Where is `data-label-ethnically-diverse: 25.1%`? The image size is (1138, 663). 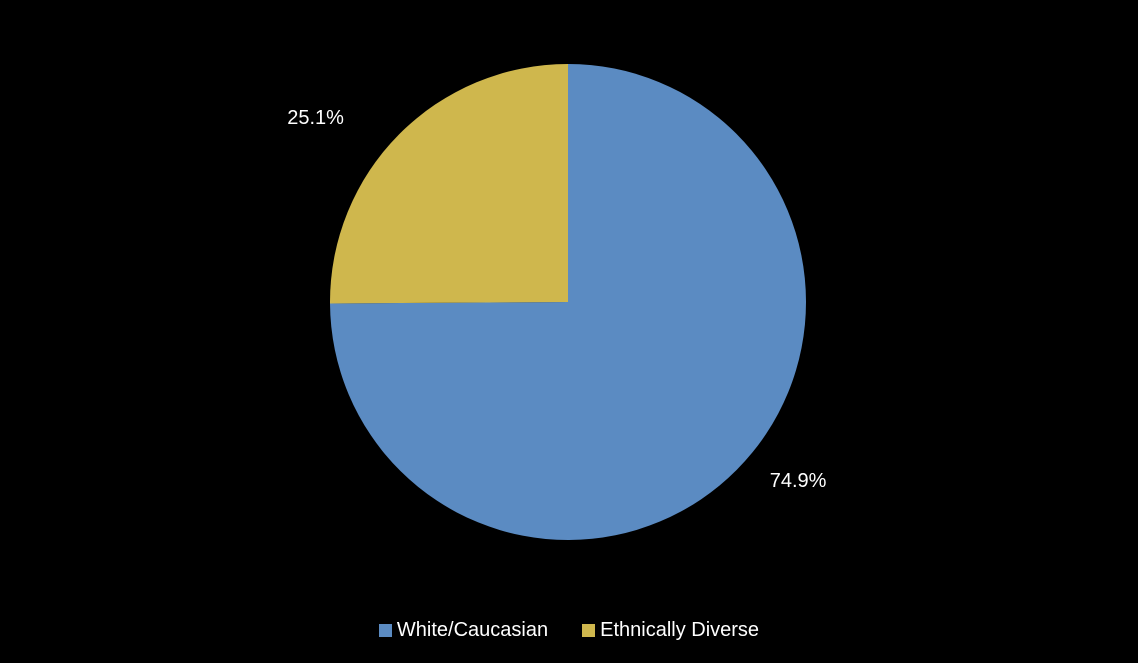
data-label-ethnically-diverse: 25.1% is located at coordinates (315, 118).